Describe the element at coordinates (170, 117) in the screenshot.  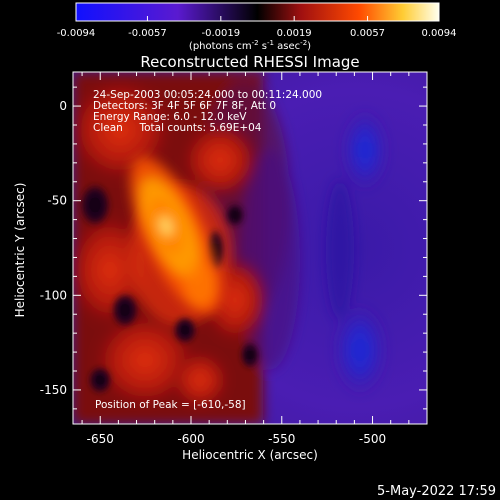
I see `info-energy-range: Energy Range: 6.0 - 12.0 keV` at that location.